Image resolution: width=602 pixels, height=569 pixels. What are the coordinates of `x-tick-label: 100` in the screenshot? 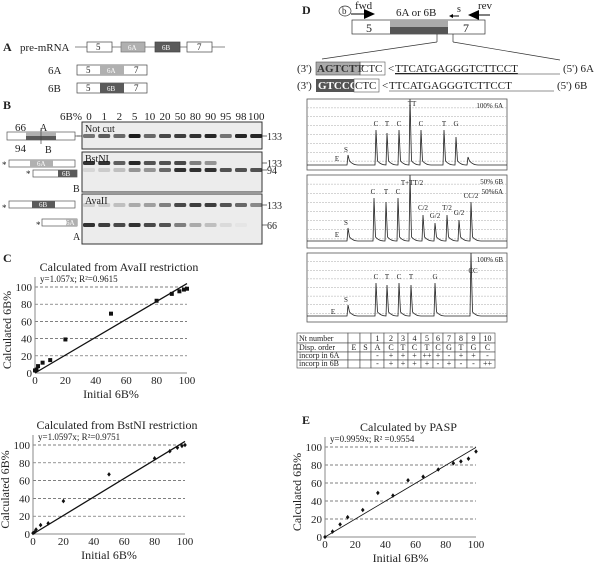 It's located at (185, 542).